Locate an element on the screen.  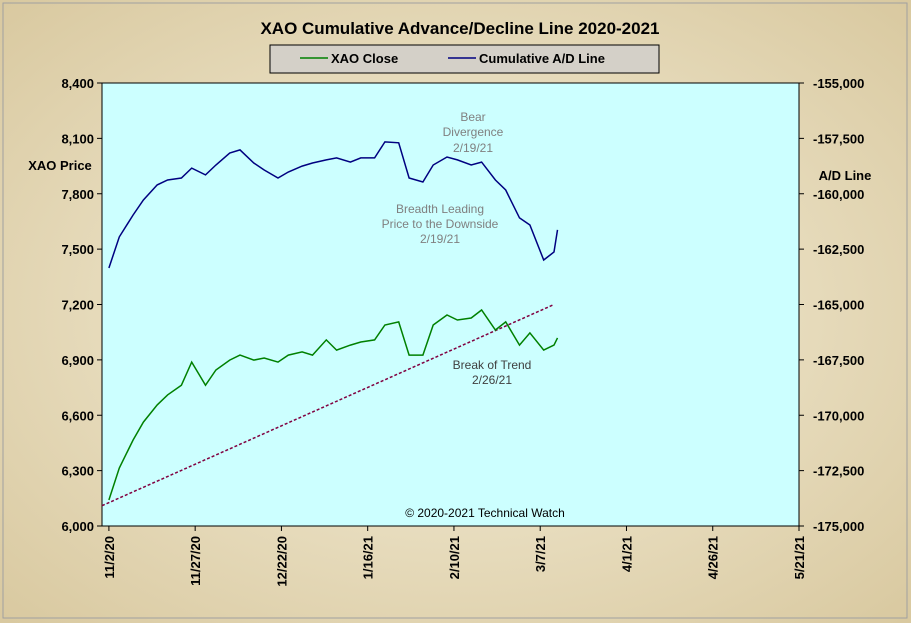
annotation: Break of Trend 2/26/21 is located at coordinates (492, 372).